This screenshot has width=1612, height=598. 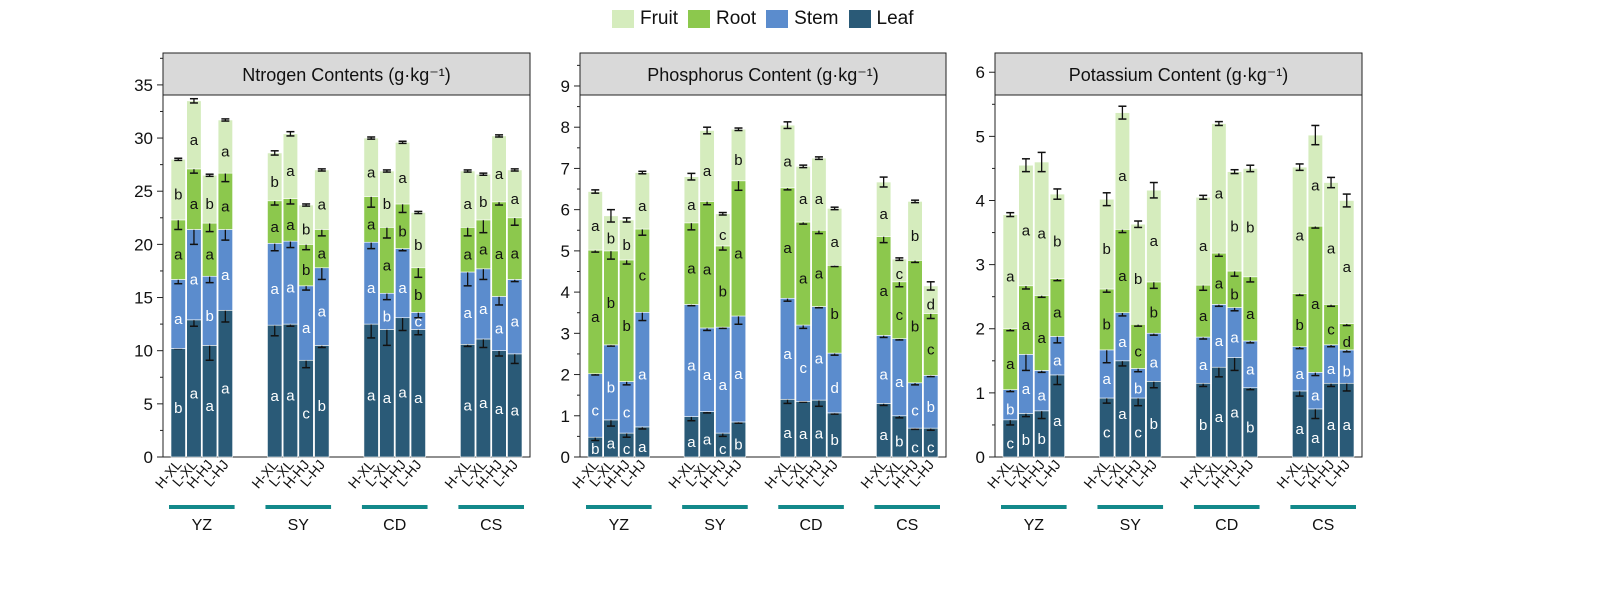 I want to click on legend: Fruit Root Stem Leaf, so click(x=762, y=19).